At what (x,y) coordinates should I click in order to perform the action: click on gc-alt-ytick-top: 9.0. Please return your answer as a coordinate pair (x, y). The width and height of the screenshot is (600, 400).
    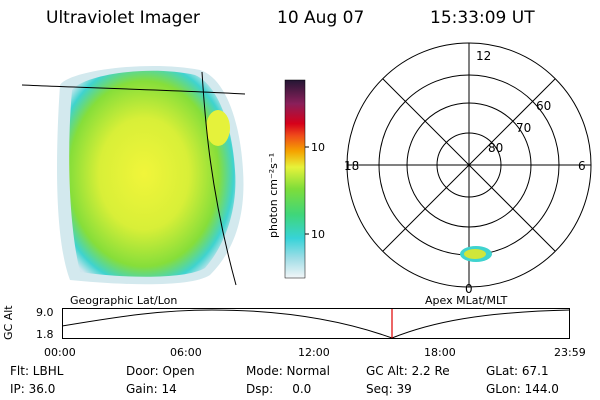
    Looking at the image, I should click on (45, 312).